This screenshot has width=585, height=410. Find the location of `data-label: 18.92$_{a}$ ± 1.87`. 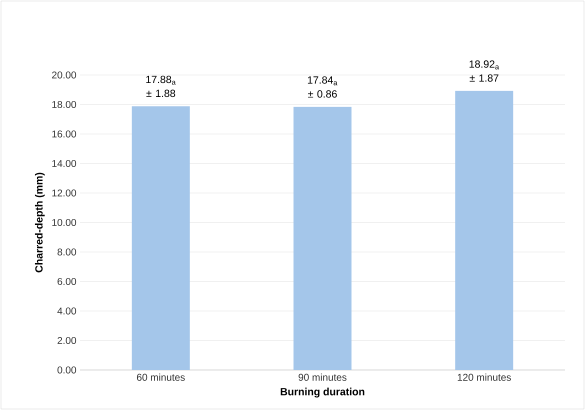

data-label: 18.92$_{a}$ ± 1.87 is located at coordinates (485, 71).